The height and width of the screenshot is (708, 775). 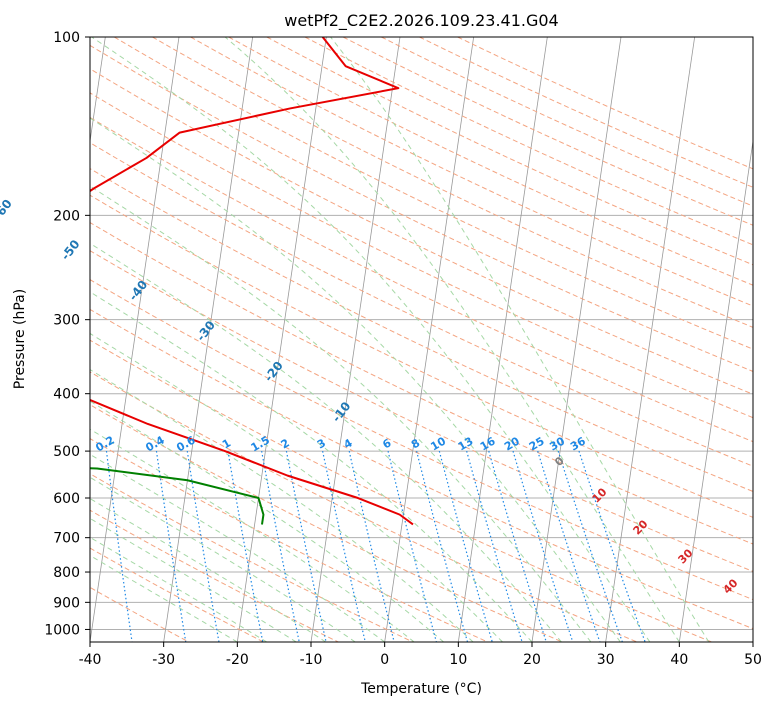 What do you see at coordinates (66, 603) in the screenshot?
I see `y-tick-label: 900` at bounding box center [66, 603].